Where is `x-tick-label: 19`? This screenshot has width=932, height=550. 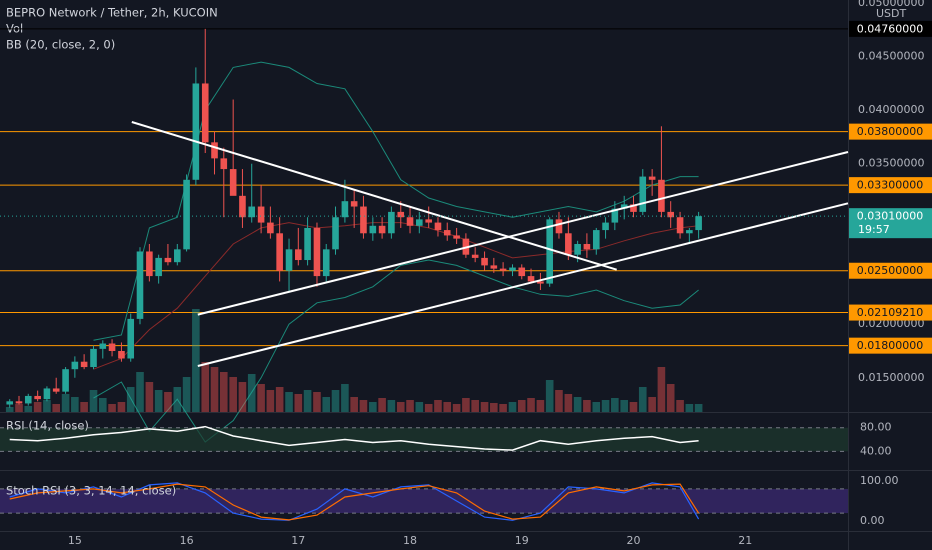
x-tick-label: 19 is located at coordinates (522, 540).